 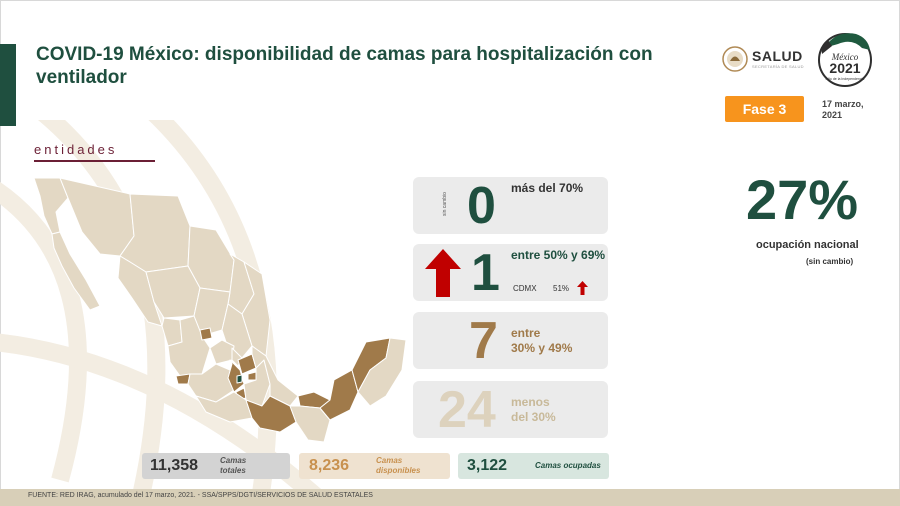 What do you see at coordinates (94, 161) in the screenshot?
I see `section-underline` at bounding box center [94, 161].